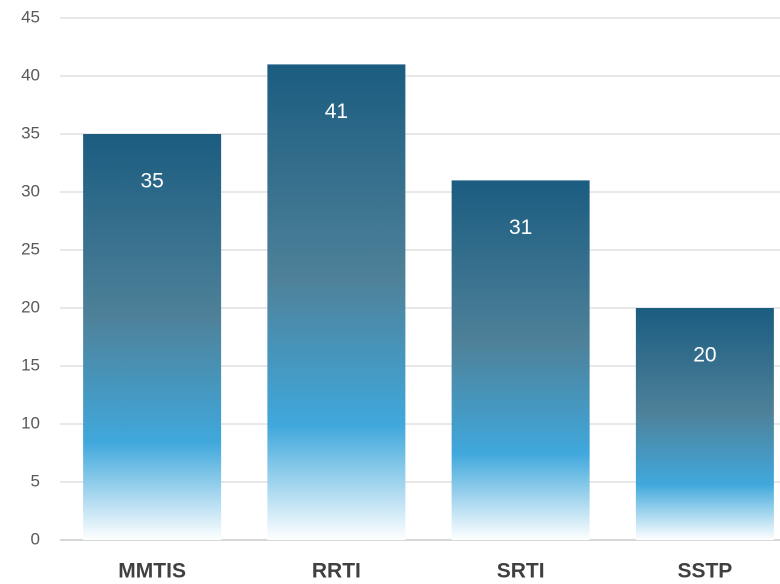 The width and height of the screenshot is (780, 584). Describe the element at coordinates (30, 132) in the screenshot. I see `y-tick-label: 35` at that location.